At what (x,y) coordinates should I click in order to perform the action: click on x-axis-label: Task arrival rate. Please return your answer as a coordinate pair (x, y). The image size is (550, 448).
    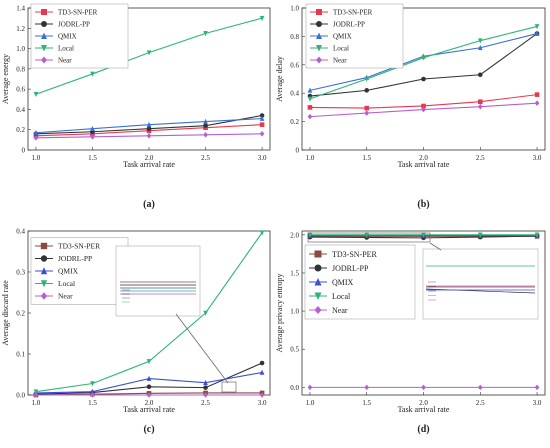
    Looking at the image, I should click on (149, 164).